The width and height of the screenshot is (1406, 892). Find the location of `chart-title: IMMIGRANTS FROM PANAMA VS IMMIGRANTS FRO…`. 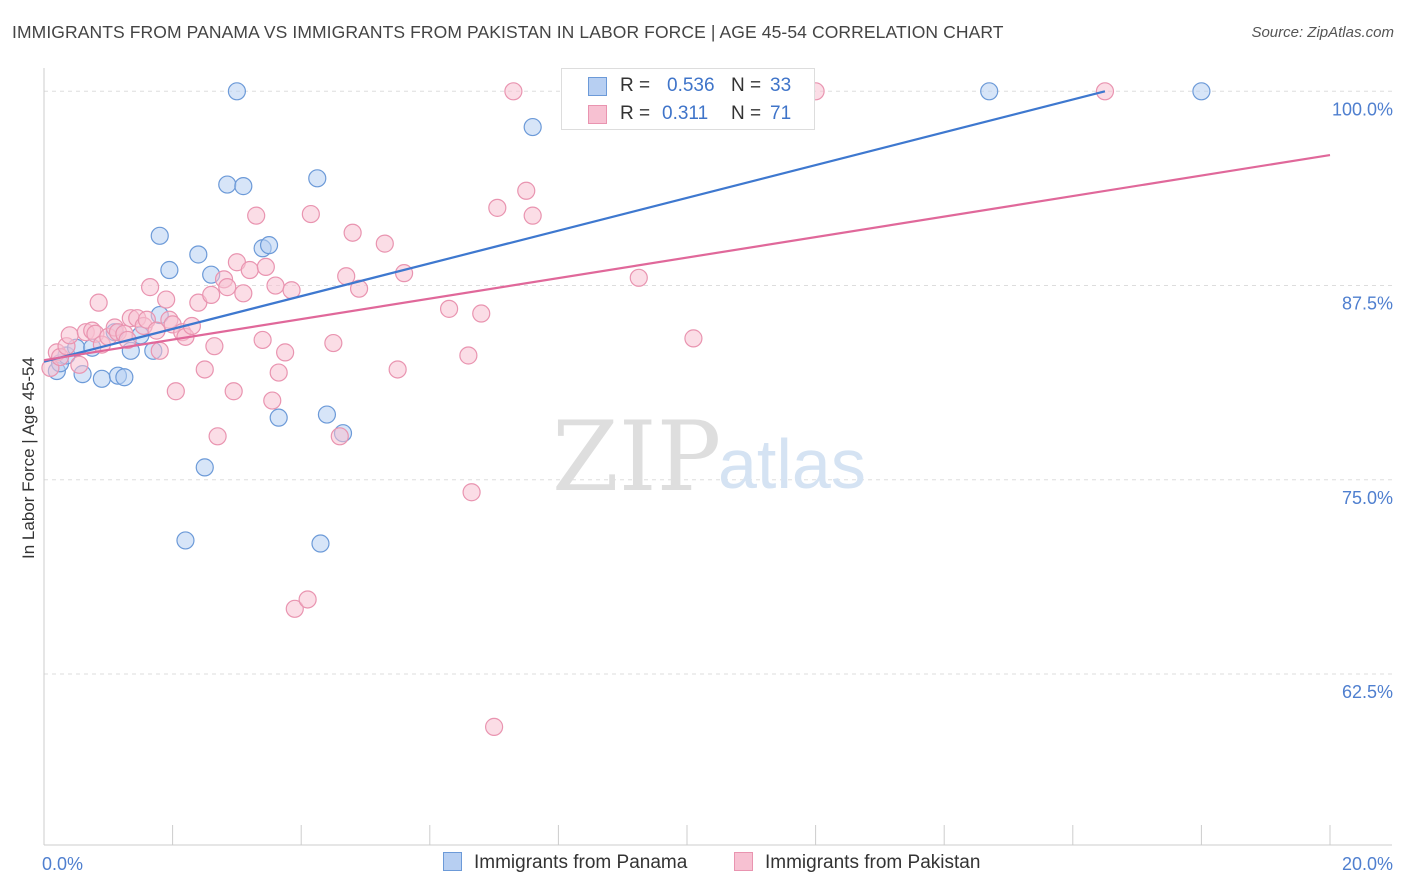

chart-title: IMMIGRANTS FROM PANAMA VS IMMIGRANTS FRO… is located at coordinates (508, 32).